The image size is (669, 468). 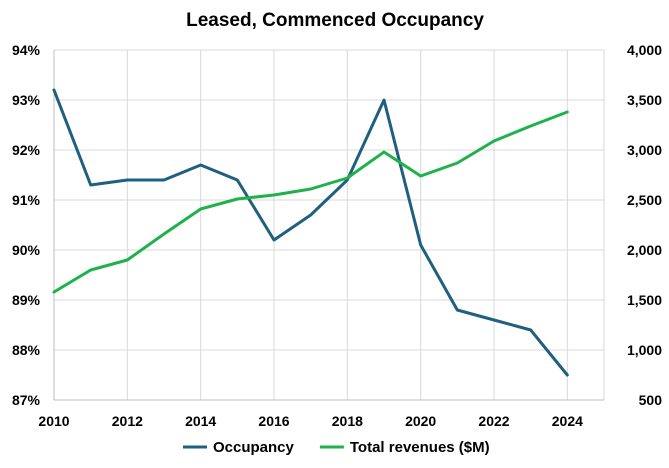 I want to click on x-tick-label: 2020, so click(x=420, y=421).